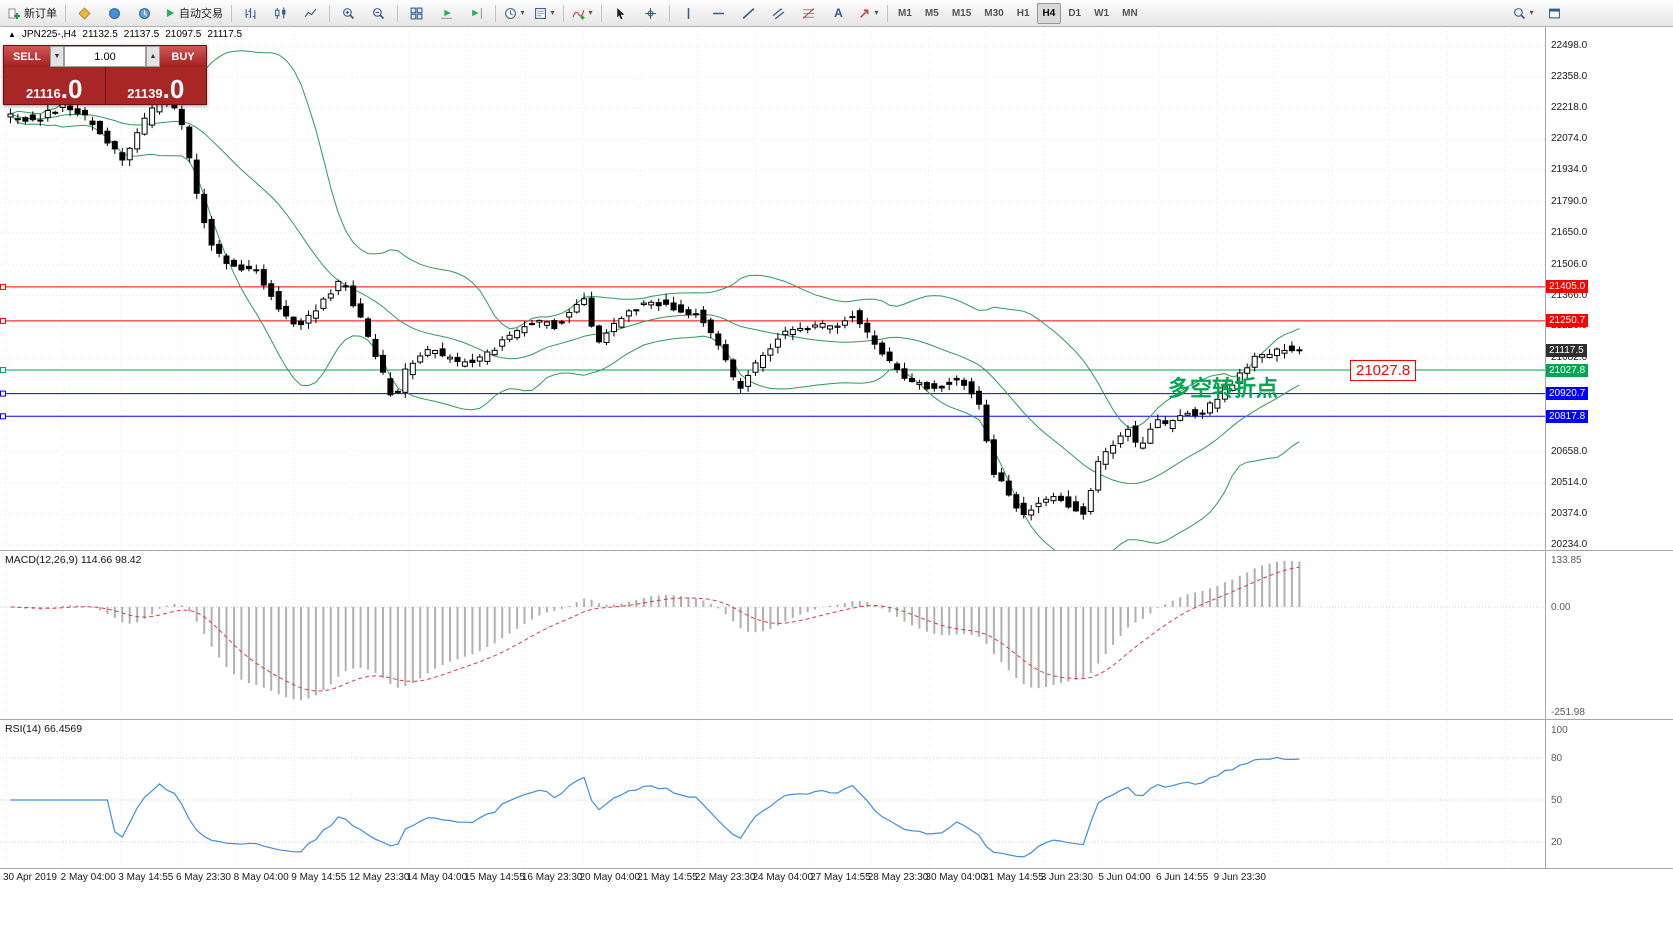  What do you see at coordinates (1569, 202) in the screenshot?
I see `price-axis-label: 21790.0` at bounding box center [1569, 202].